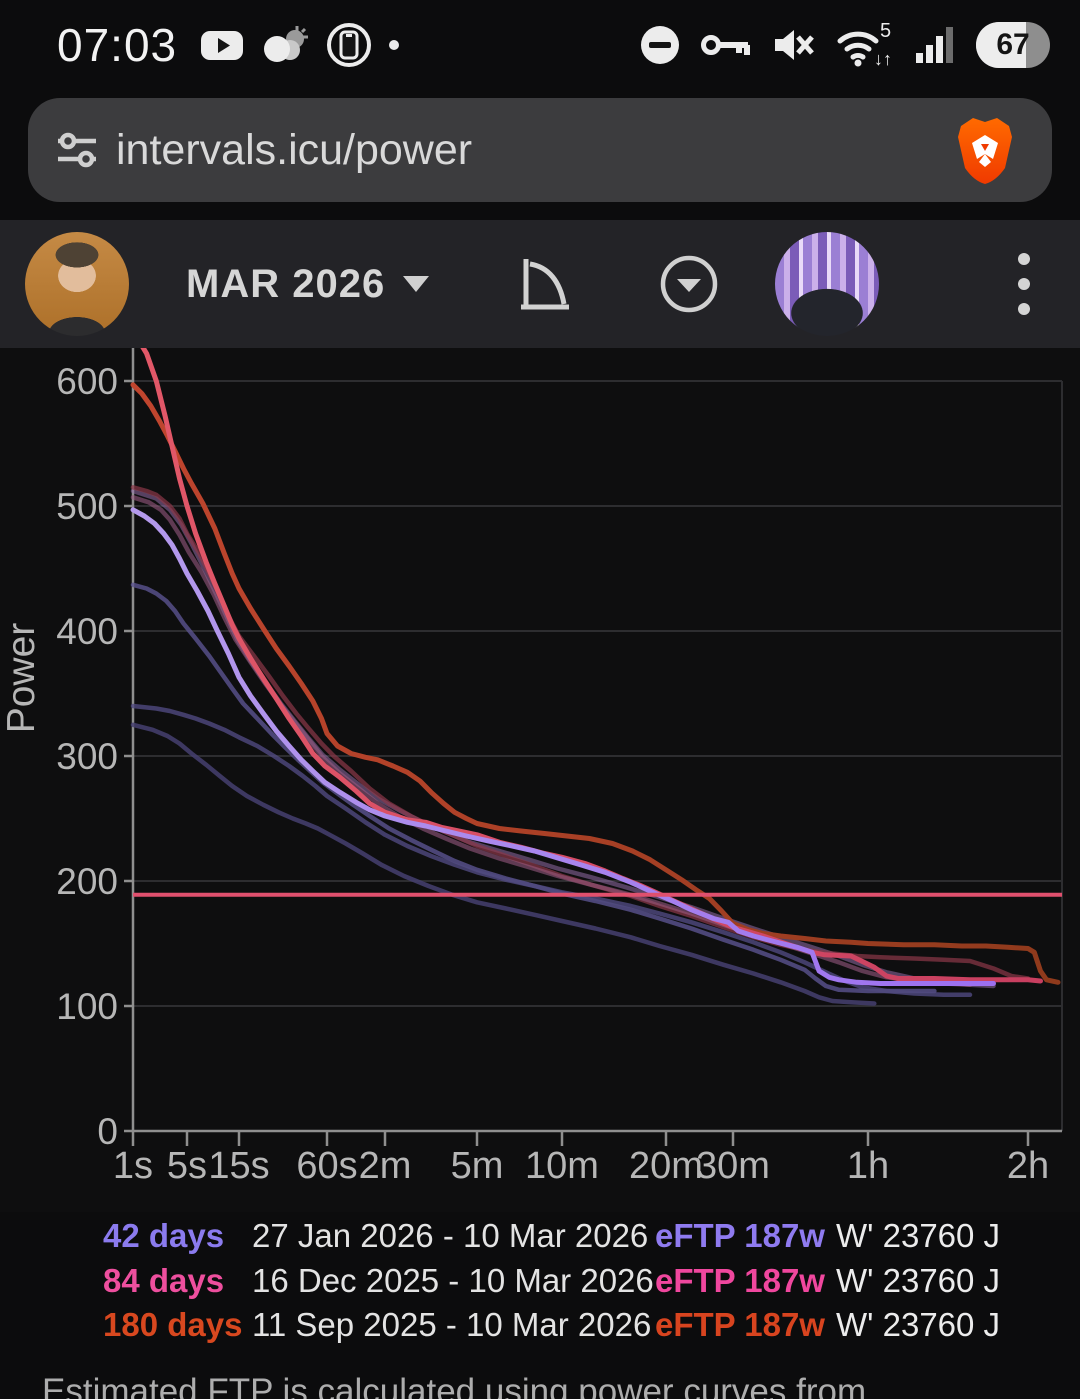 The image size is (1080, 1399). Describe the element at coordinates (133, 1166) in the screenshot. I see `x-tick-label: 1s` at that location.